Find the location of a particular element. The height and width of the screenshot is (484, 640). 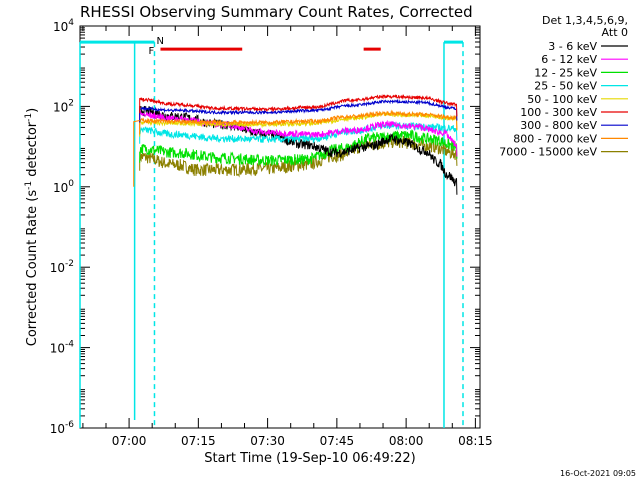

generation-timestamp: 16-Oct-2021 09:05 is located at coordinates (598, 473).